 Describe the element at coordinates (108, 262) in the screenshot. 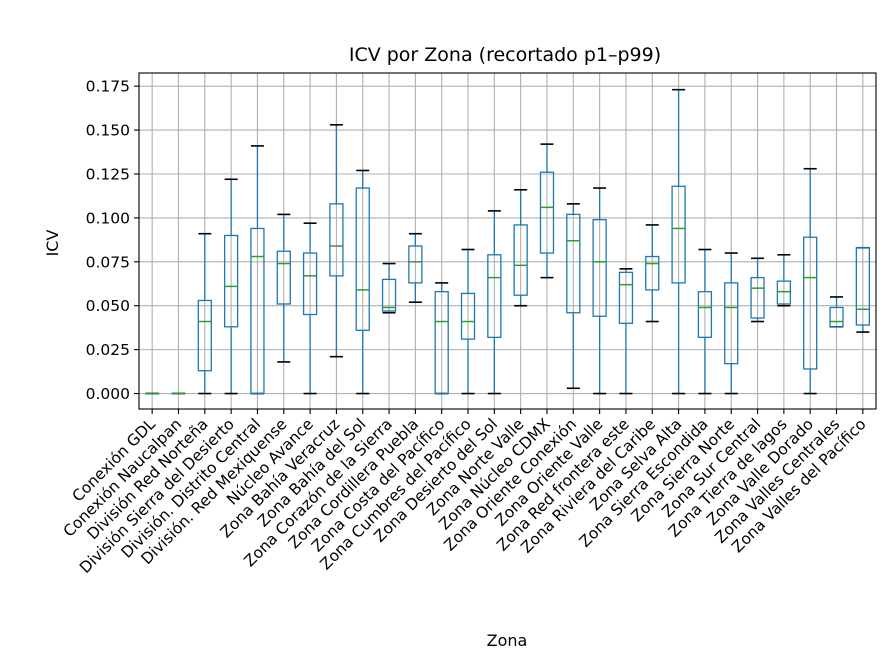

I see `y-tick-label: 0.075` at that location.